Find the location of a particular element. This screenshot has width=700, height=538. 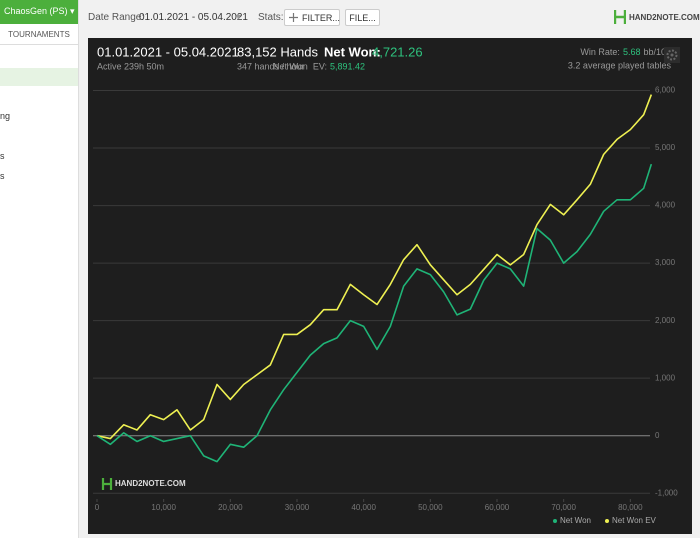

tab: TOURNAMENTS is located at coordinates (39, 35).